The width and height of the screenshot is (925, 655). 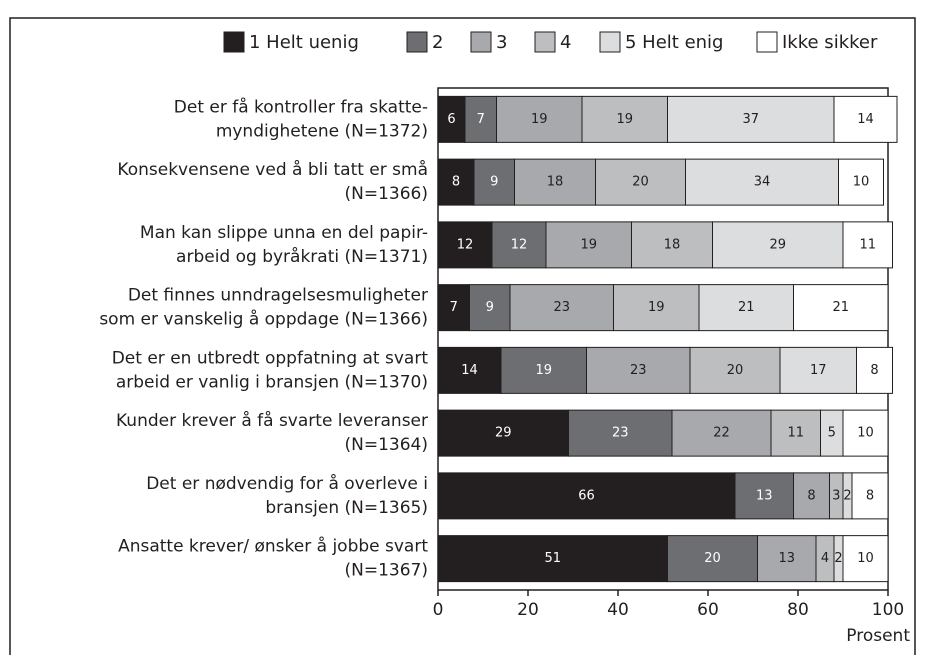 I want to click on value-label: 51, so click(x=552, y=558).